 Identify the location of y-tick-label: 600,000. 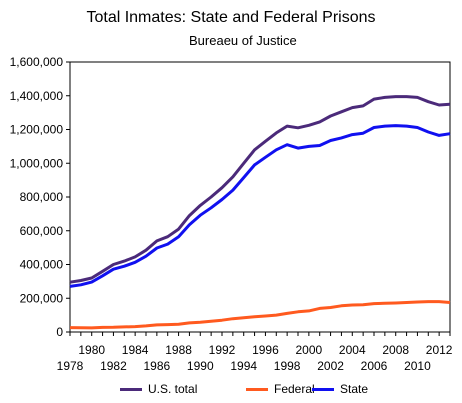
(42, 231).